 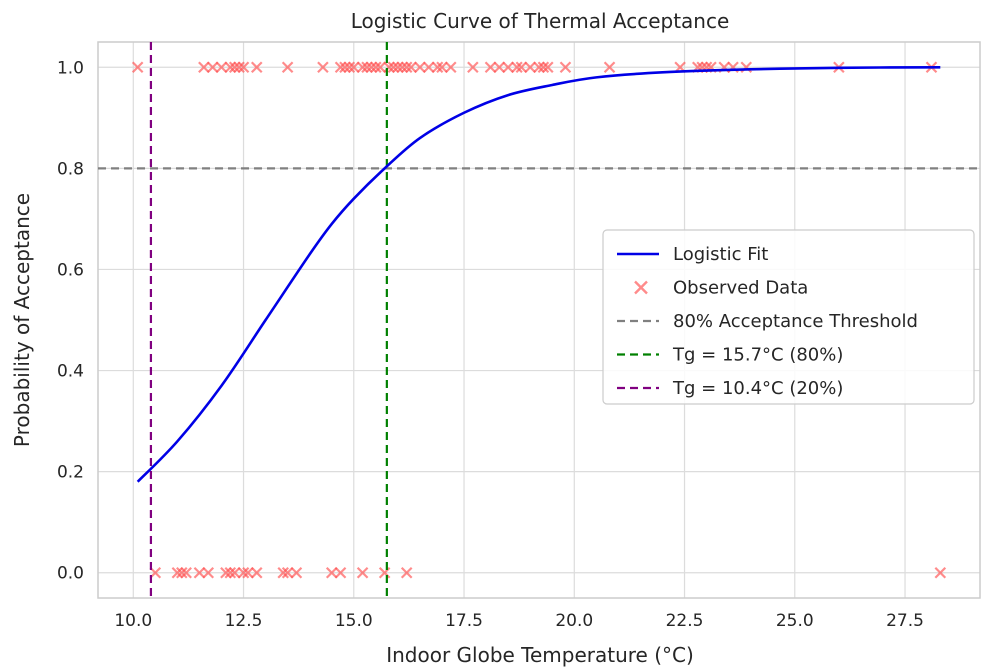 I want to click on legend-item: 80% Acceptance Threshold, so click(x=767, y=321).